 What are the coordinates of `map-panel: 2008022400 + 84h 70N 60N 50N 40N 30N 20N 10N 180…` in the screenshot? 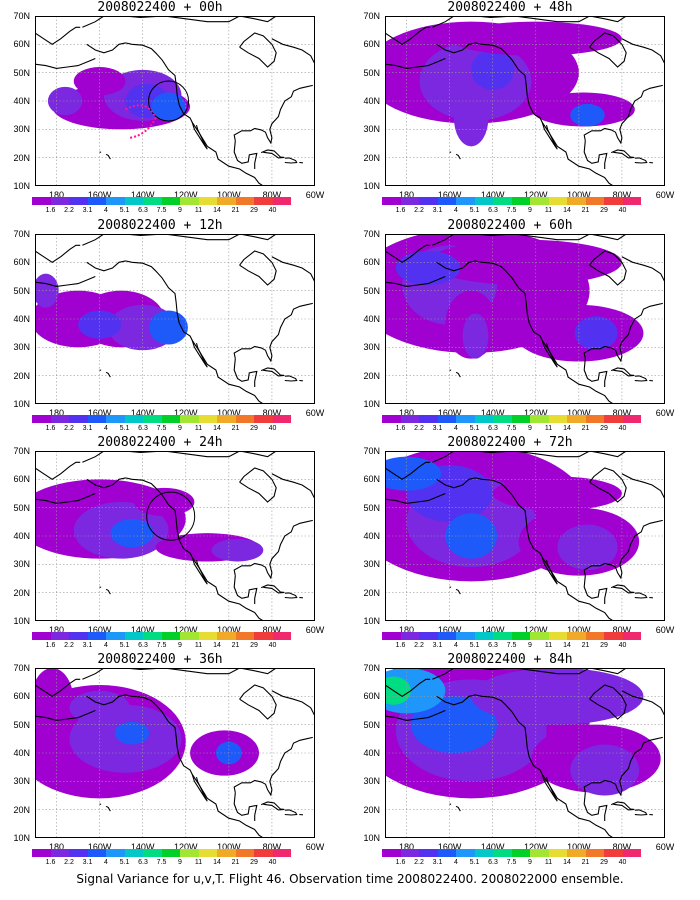 It's located at (512, 759).